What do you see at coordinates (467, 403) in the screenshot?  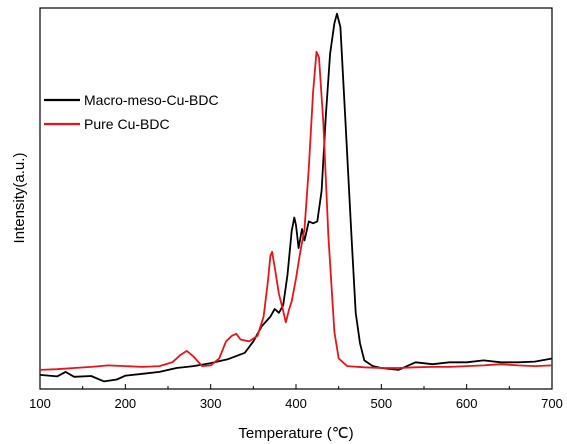 I see `x-tick-label: 600` at bounding box center [467, 403].